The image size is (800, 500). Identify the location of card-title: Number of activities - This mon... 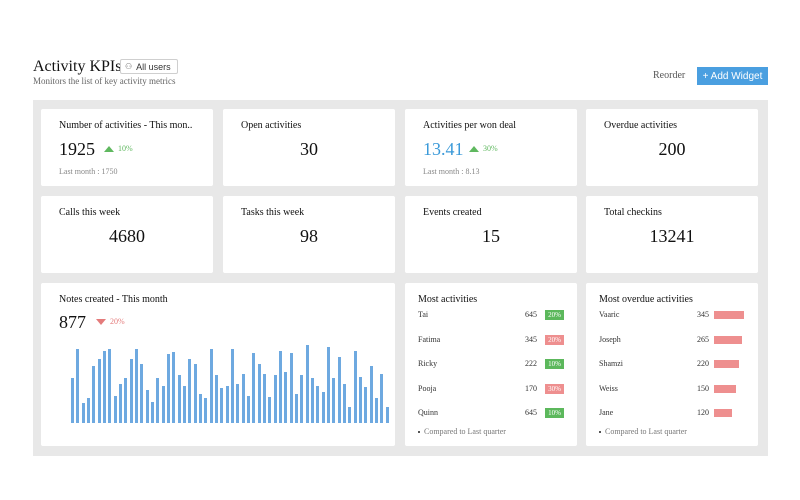
(126, 125).